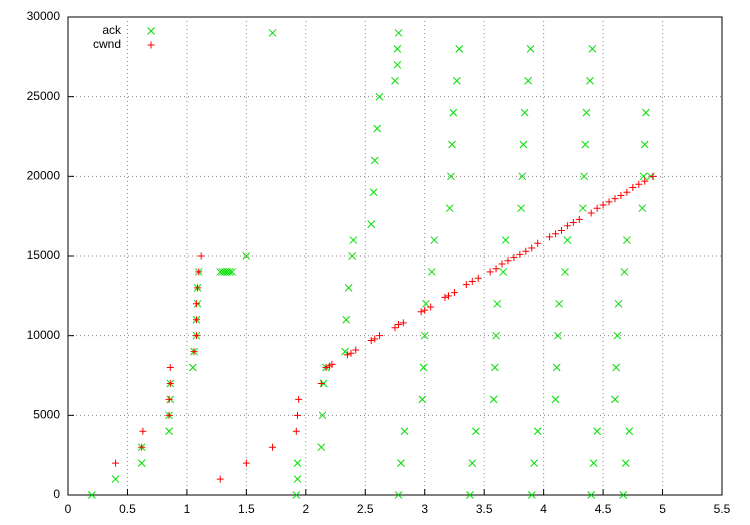 The image size is (750, 525). Describe the element at coordinates (484, 509) in the screenshot. I see `x-tick-label: 3.5` at that location.